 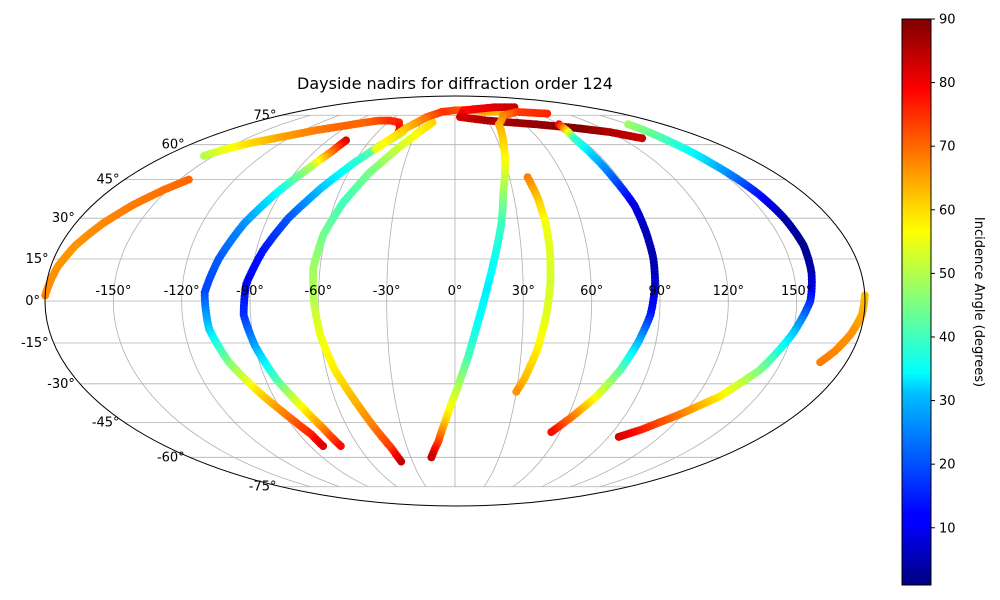 What do you see at coordinates (978, 302) in the screenshot?
I see `colorbar-label: Incidence Angle (degrees)` at bounding box center [978, 302].